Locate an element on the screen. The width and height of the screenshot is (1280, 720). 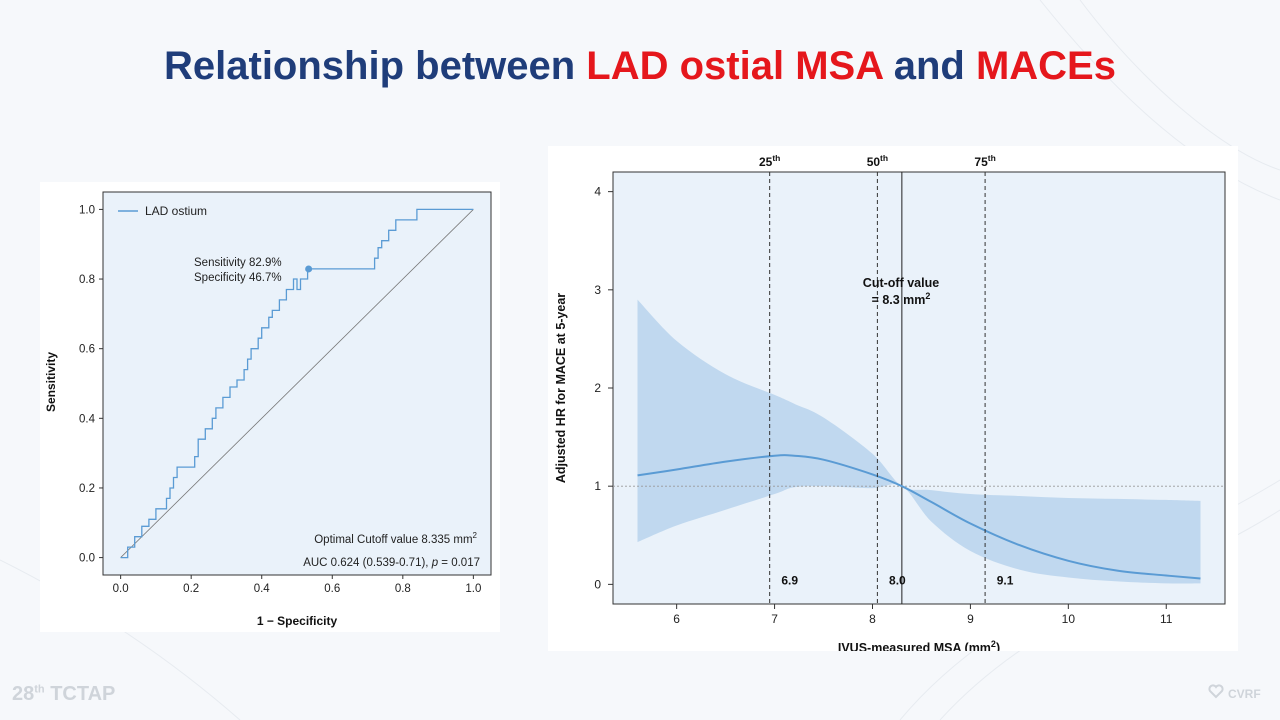
roc-x-tick-label: 0.6 is located at coordinates (332, 589).